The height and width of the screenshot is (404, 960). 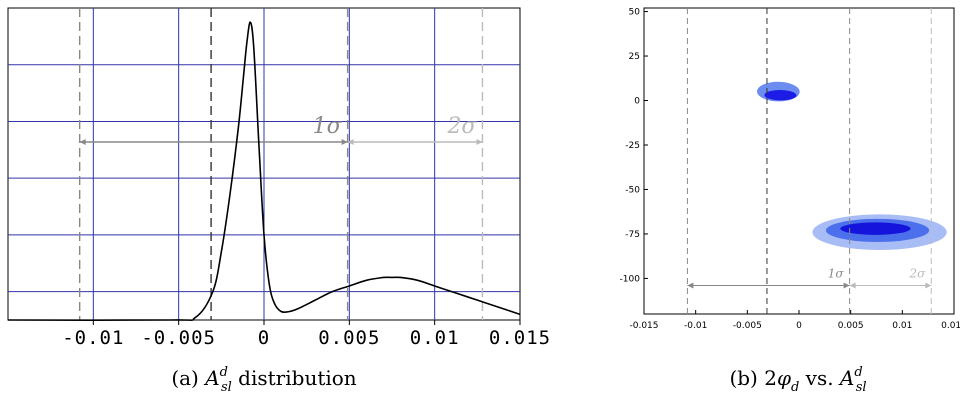 What do you see at coordinates (794, 320) in the screenshot?
I see `panel-b-x-ticks: -0.015 -0.01 -0.005 0 0.005 0.01 0.015` at bounding box center [794, 320].